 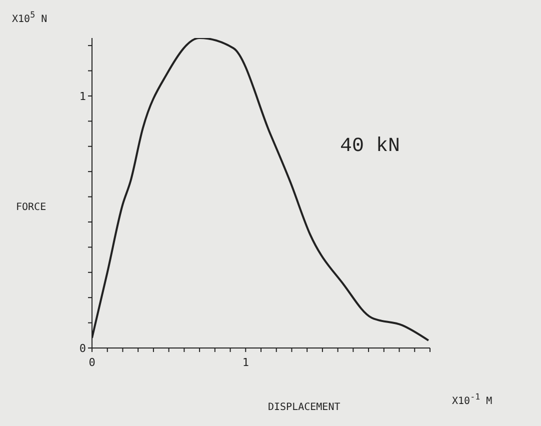 I want to click on text: X10$^{-1}$ M, so click(x=472, y=400).